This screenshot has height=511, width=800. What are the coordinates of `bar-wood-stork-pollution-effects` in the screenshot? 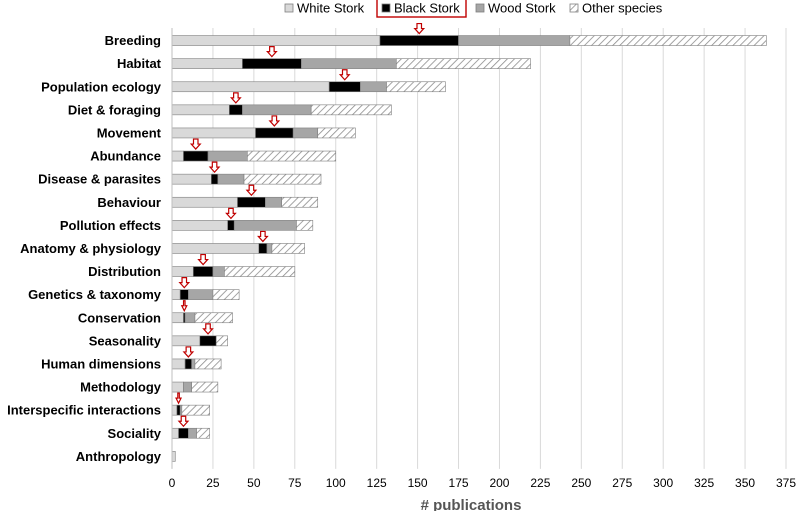 It's located at (265, 225).